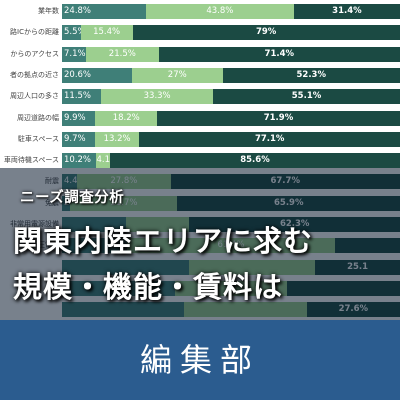 This screenshot has width=400, height=400. What do you see at coordinates (78, 96) in the screenshot?
I see `chart-data-label: 11.5%` at bounding box center [78, 96].